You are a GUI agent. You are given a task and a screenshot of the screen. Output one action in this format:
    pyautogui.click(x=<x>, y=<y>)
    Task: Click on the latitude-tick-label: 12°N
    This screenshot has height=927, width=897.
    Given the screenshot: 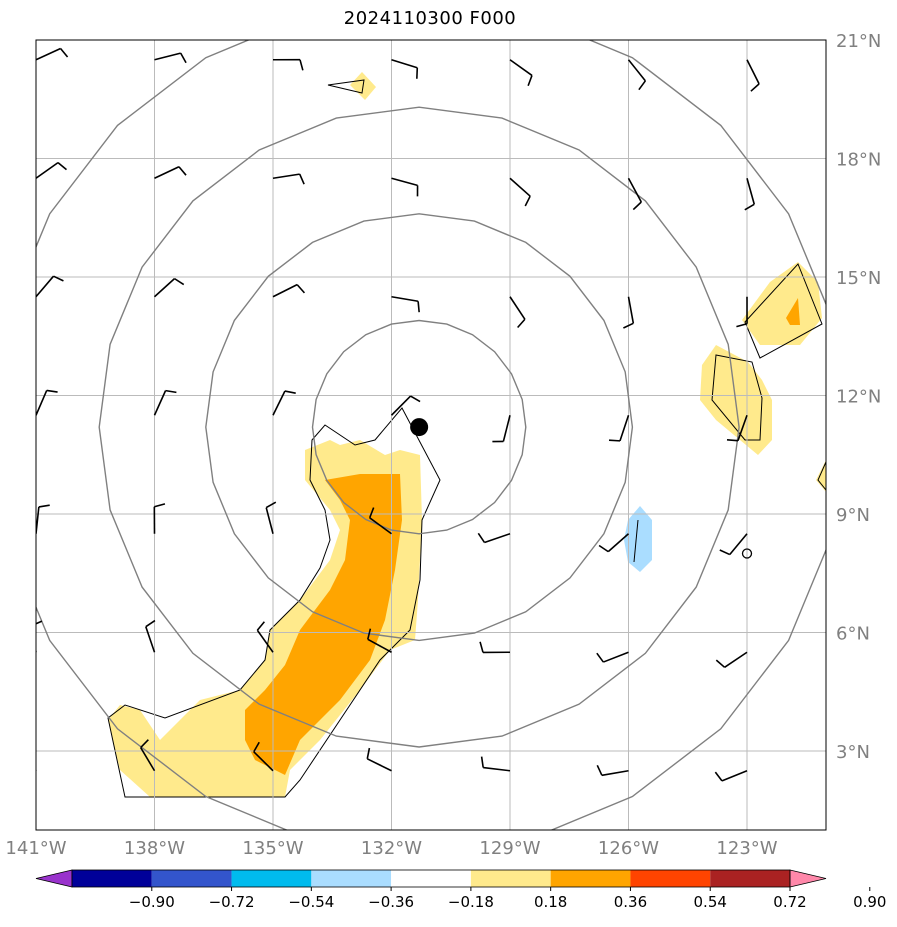 What is the action you would take?
    pyautogui.click(x=858, y=397)
    